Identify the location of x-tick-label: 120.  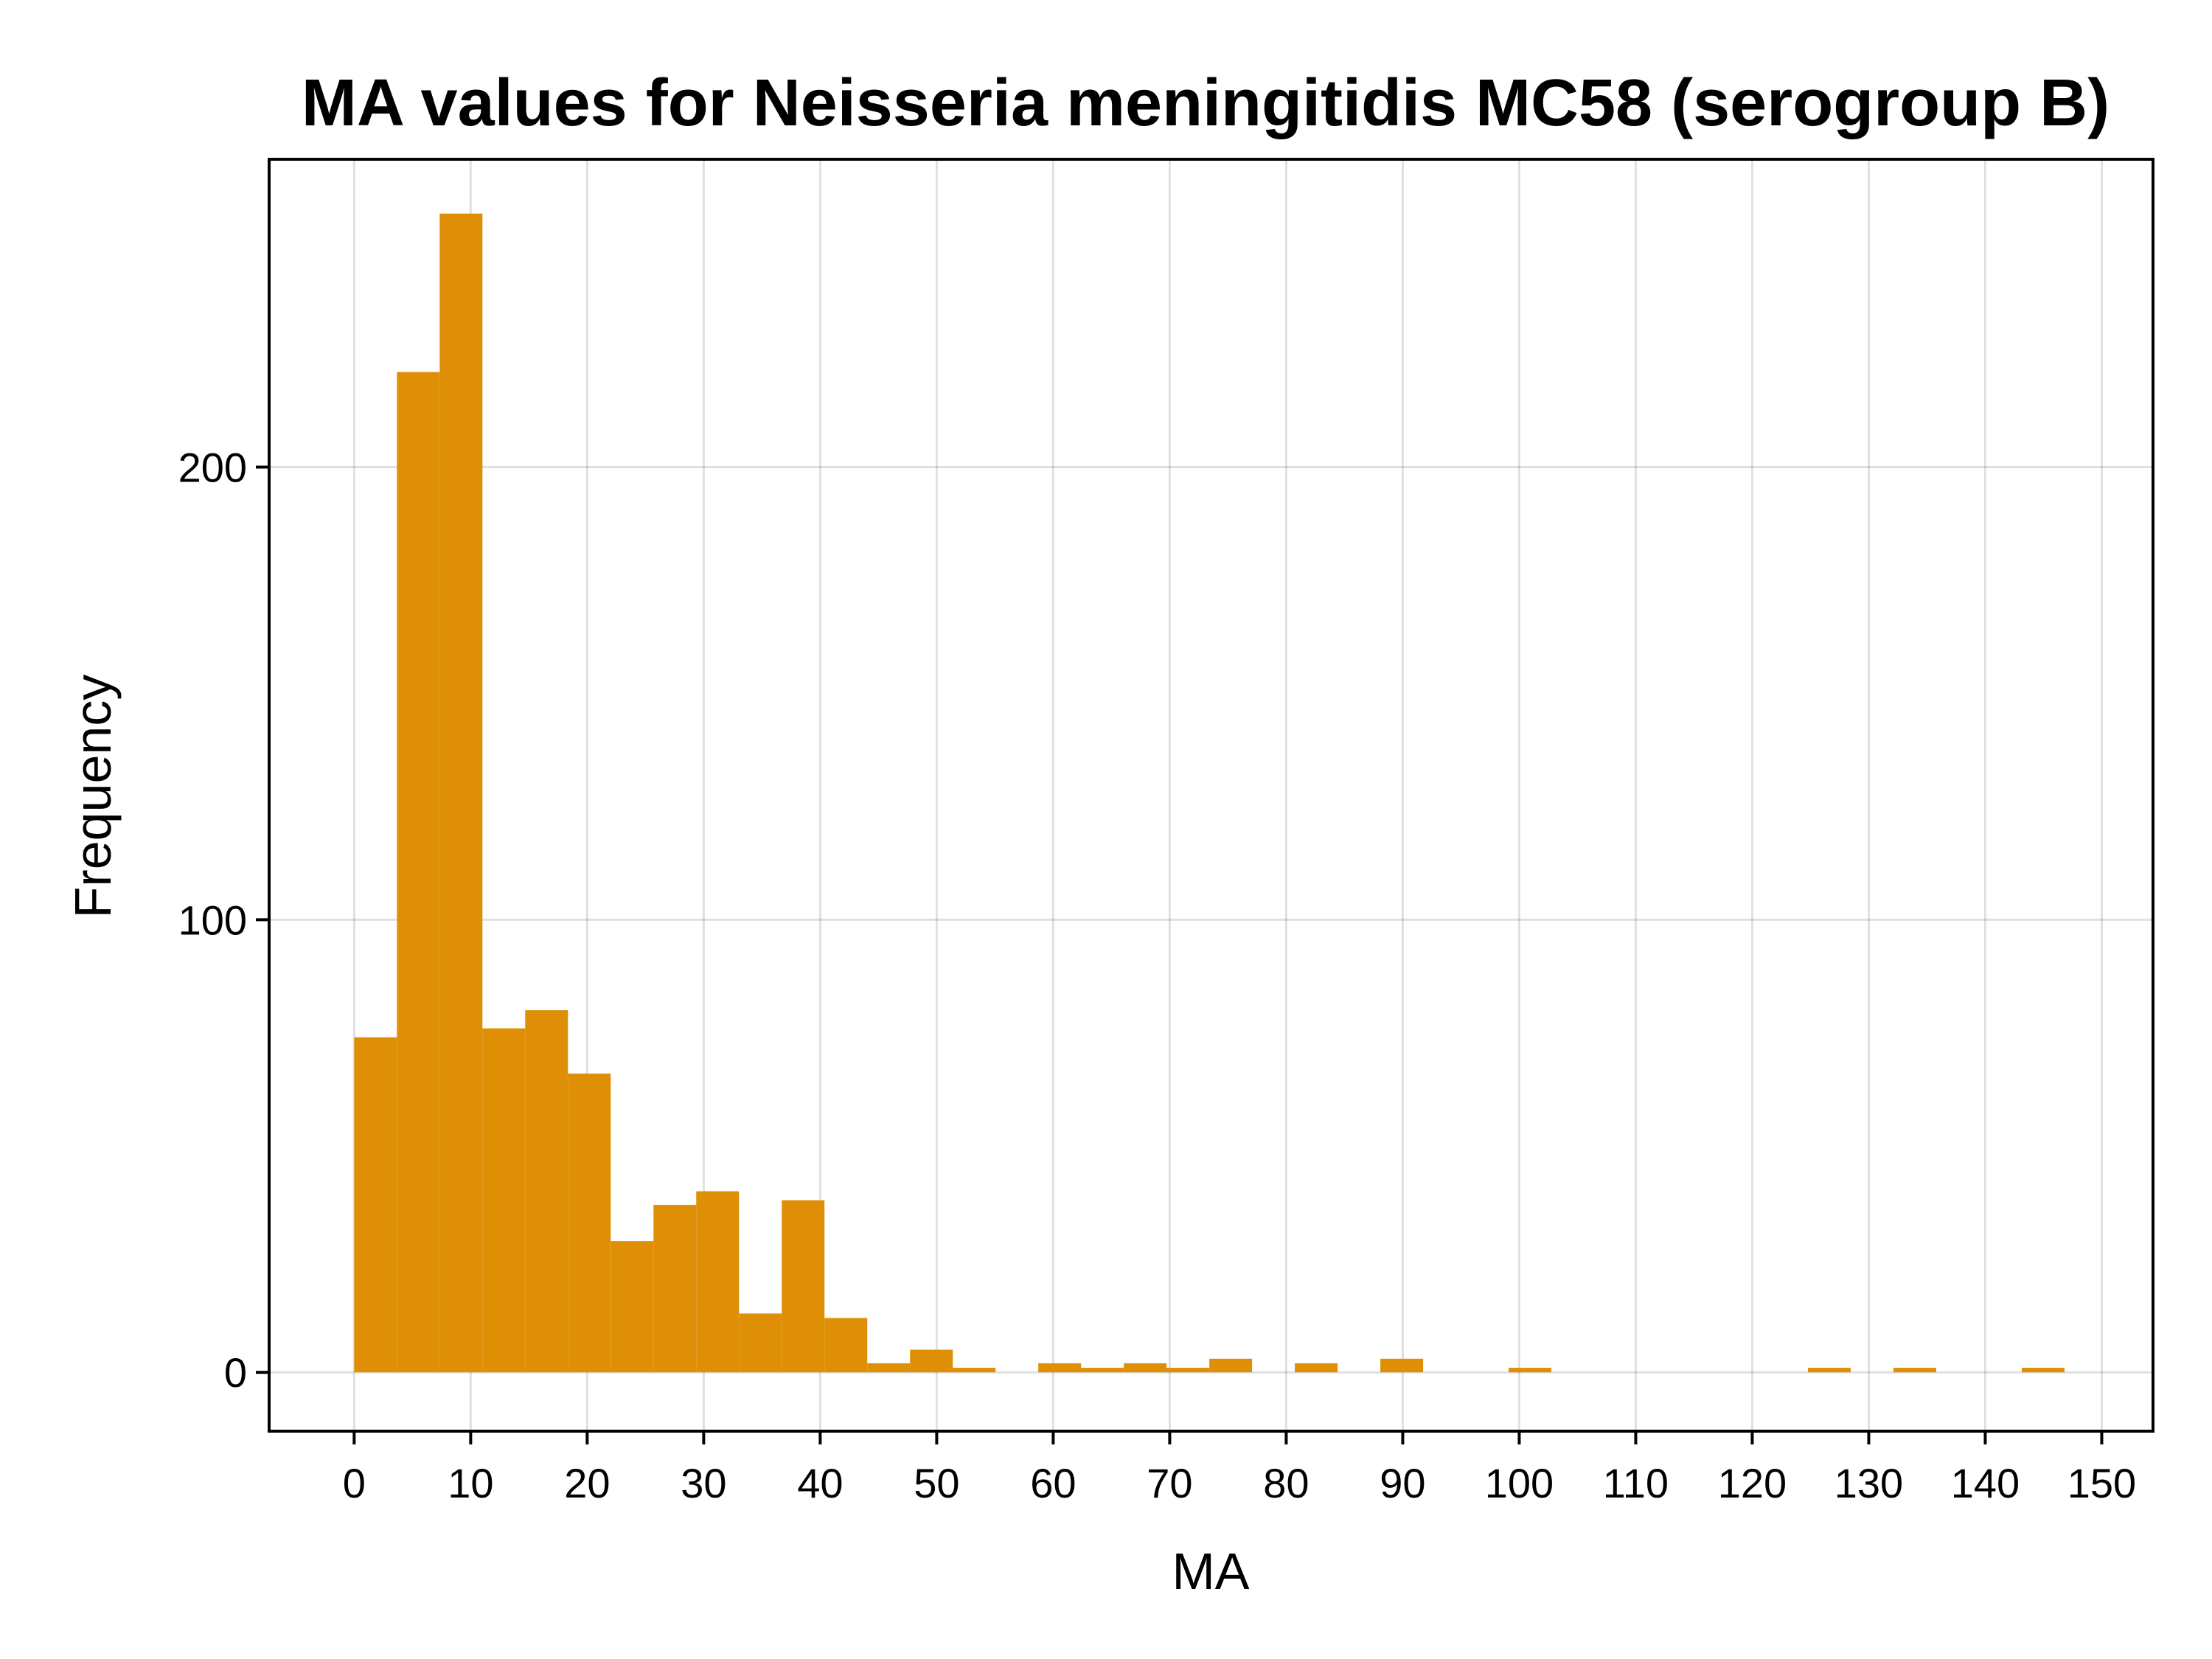
(1752, 1483).